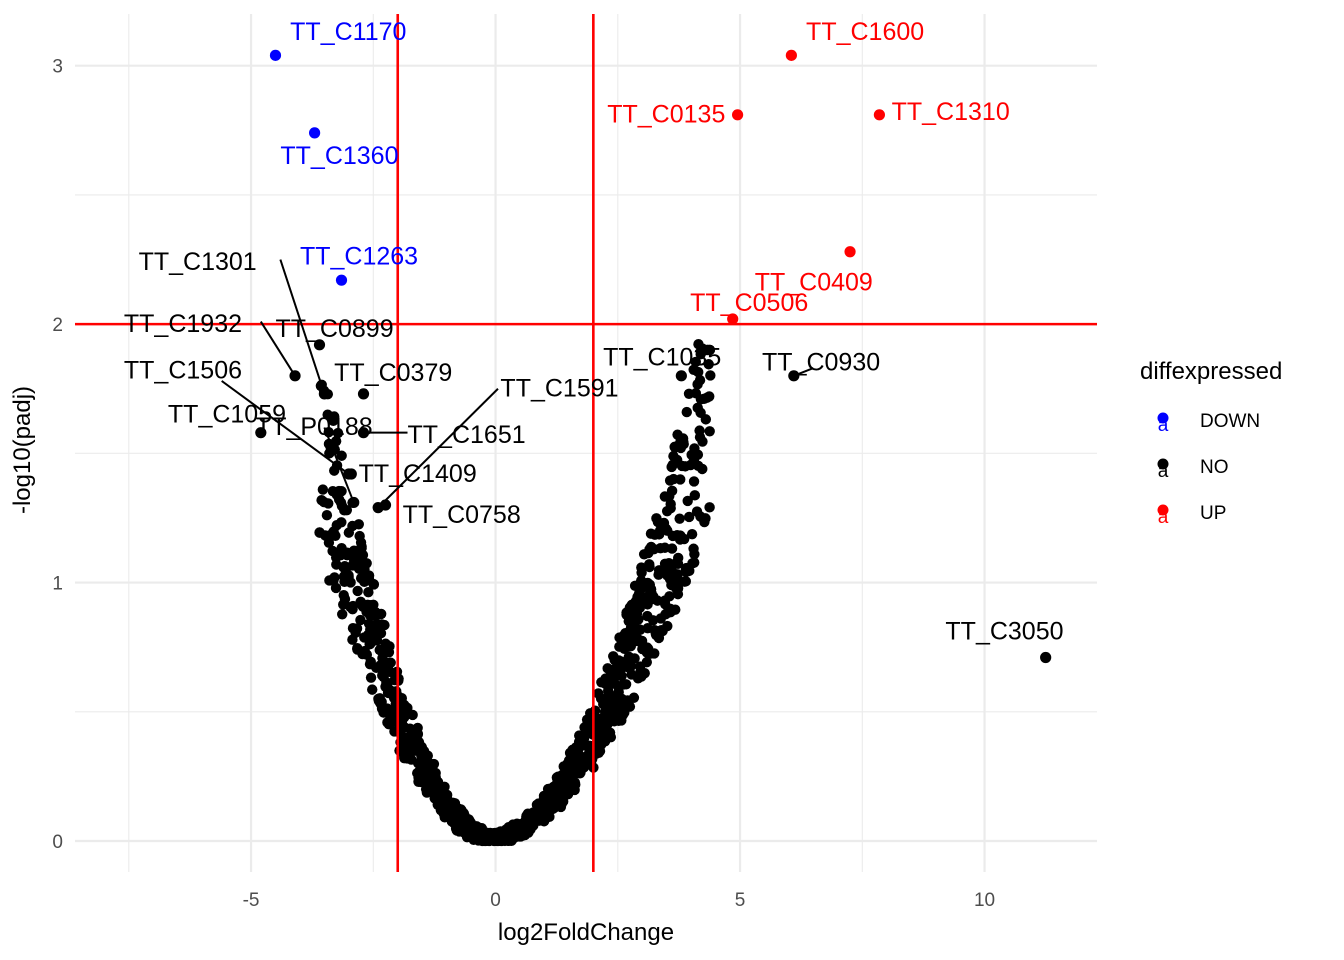  I want to click on data-point-tt_c1035, so click(681, 376).